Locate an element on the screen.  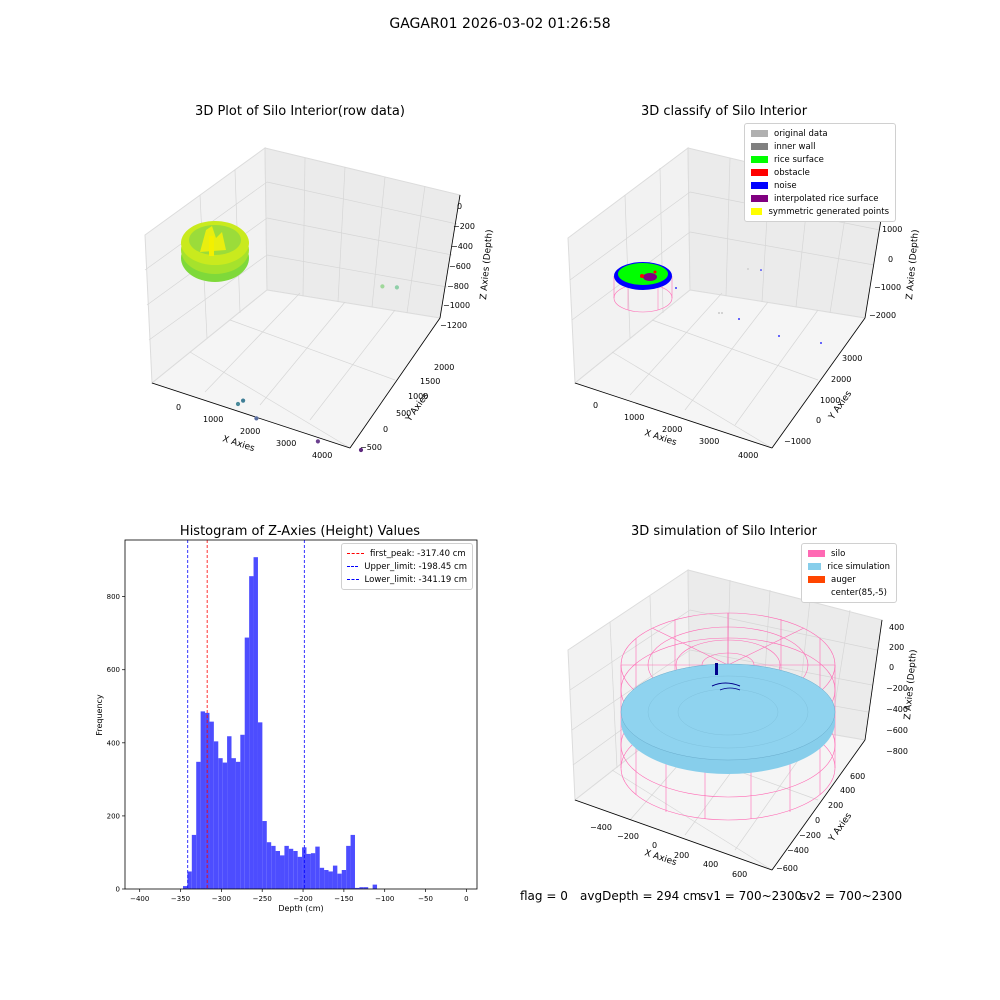
legend-label: auger is located at coordinates (843, 579).